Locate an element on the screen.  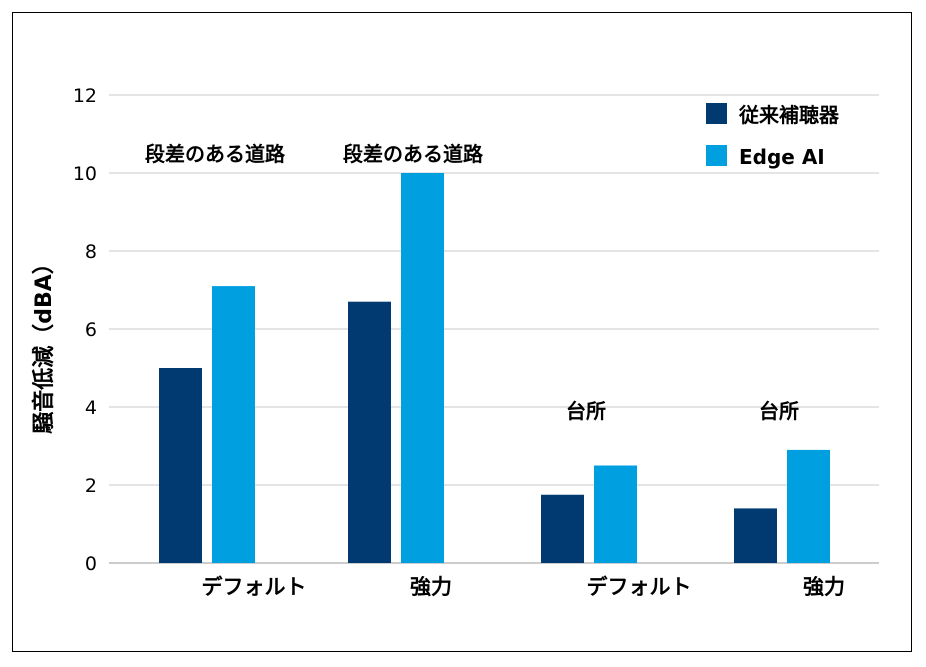
y-axis-label: 騒音低減（dBA） is located at coordinates (44, 343).